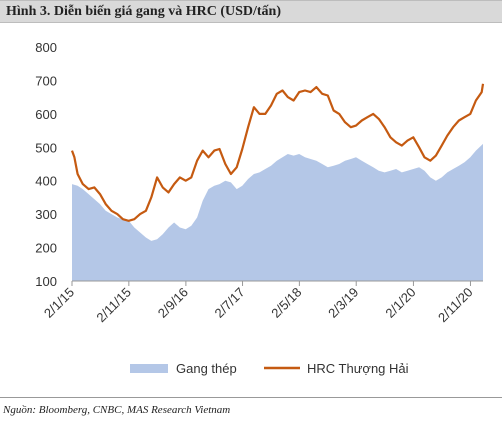 The width and height of the screenshot is (502, 430). I want to click on legend: Gang thép HRC Thượng Hải, so click(269, 368).